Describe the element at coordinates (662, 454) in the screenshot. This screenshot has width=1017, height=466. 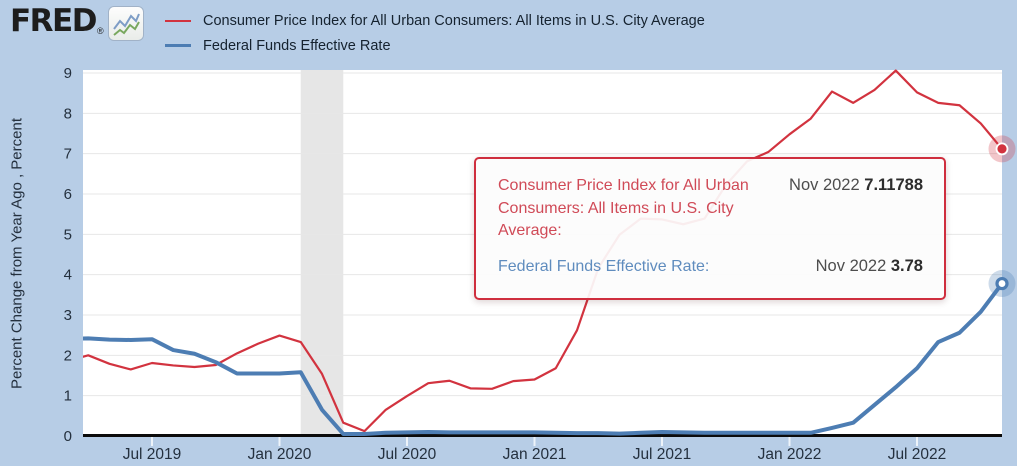
I see `x-tick-label: Jul 2021` at that location.